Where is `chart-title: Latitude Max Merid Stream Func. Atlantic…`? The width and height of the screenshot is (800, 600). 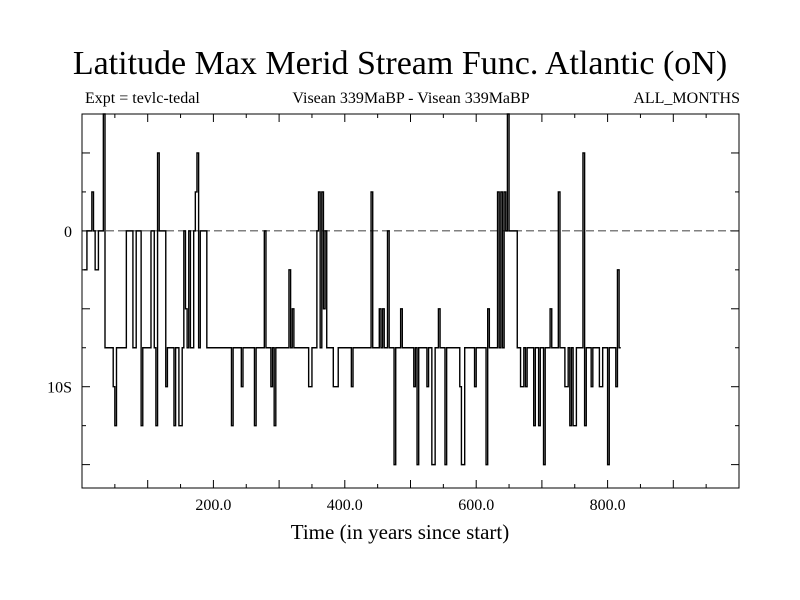
chart-title: Latitude Max Merid Stream Func. Atlantic… is located at coordinates (400, 63).